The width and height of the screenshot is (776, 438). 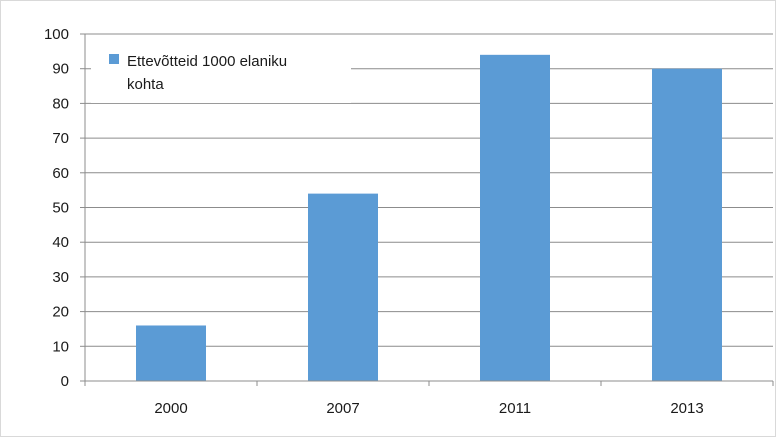 I want to click on legend-label: Ettevõtteid 1000 elaniku kohta, so click(x=209, y=73).